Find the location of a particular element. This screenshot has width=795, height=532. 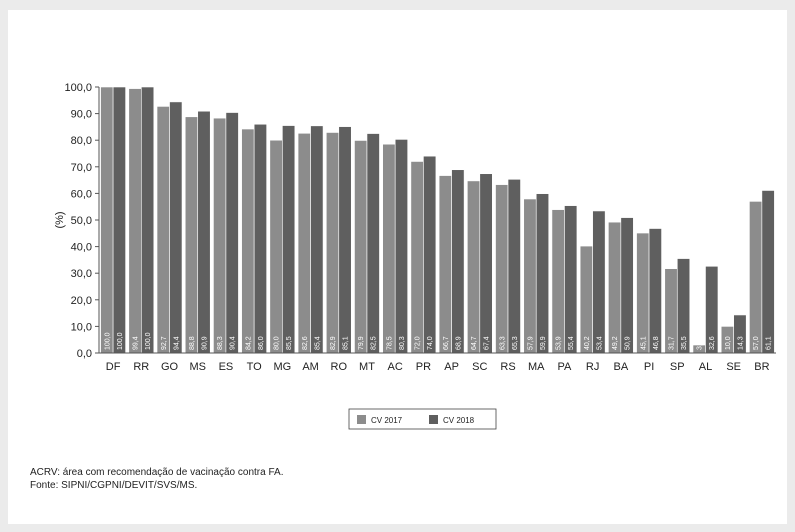

legend-swatch is located at coordinates (433, 419).